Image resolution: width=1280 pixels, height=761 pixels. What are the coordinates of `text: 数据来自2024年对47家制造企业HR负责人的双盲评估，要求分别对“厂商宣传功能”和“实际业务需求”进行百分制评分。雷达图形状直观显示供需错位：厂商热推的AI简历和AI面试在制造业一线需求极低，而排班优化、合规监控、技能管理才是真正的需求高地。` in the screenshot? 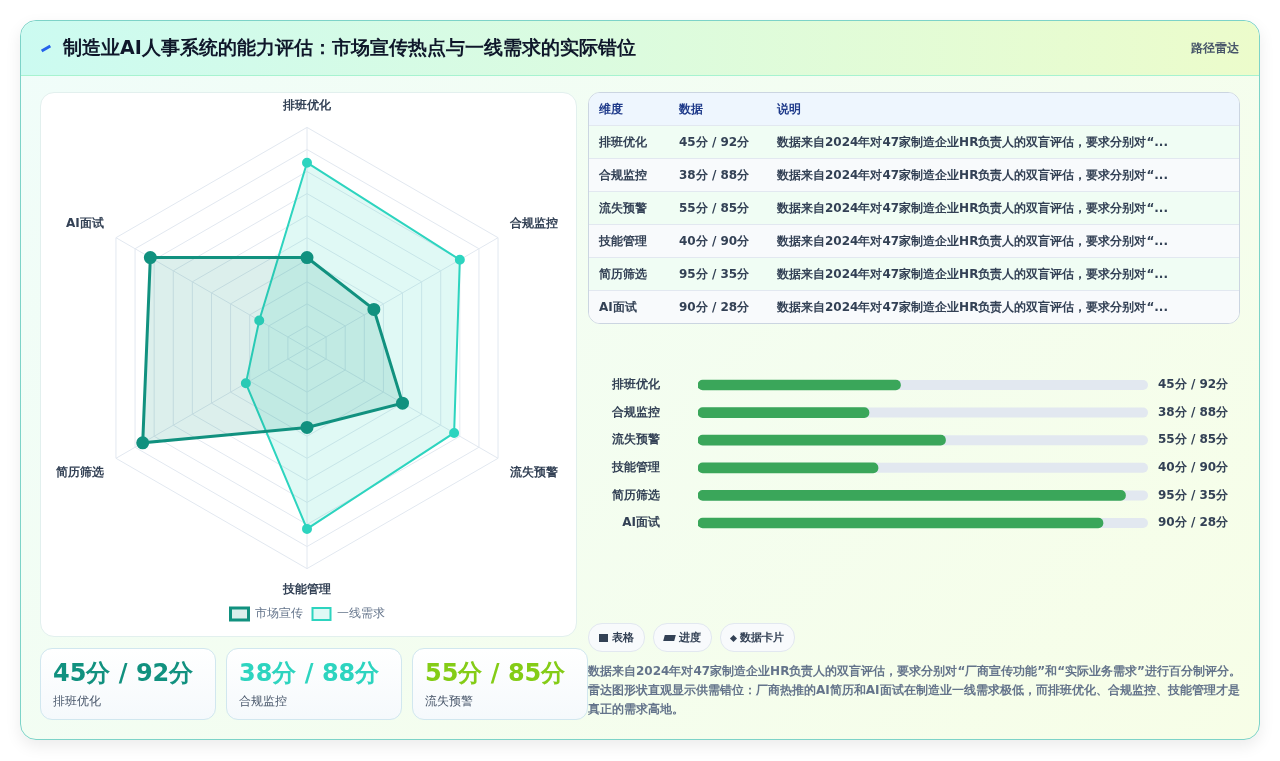 It's located at (915, 690).